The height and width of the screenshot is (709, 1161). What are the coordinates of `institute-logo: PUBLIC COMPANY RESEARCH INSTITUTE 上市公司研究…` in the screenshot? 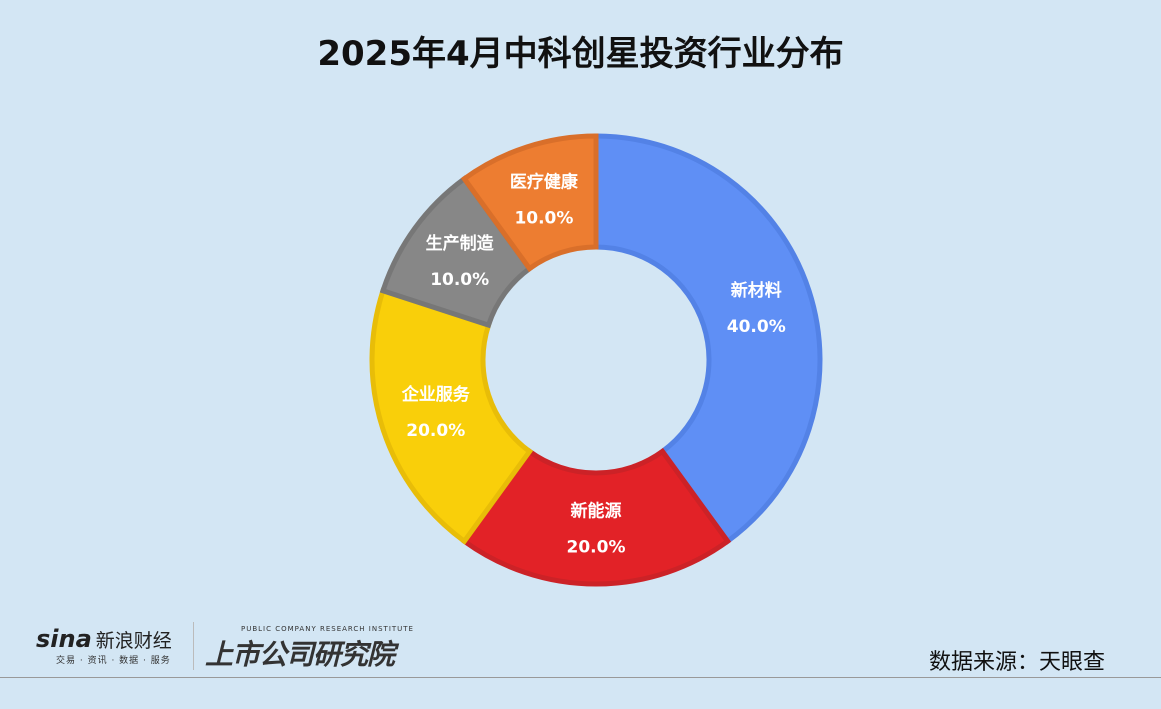 It's located at (309, 649).